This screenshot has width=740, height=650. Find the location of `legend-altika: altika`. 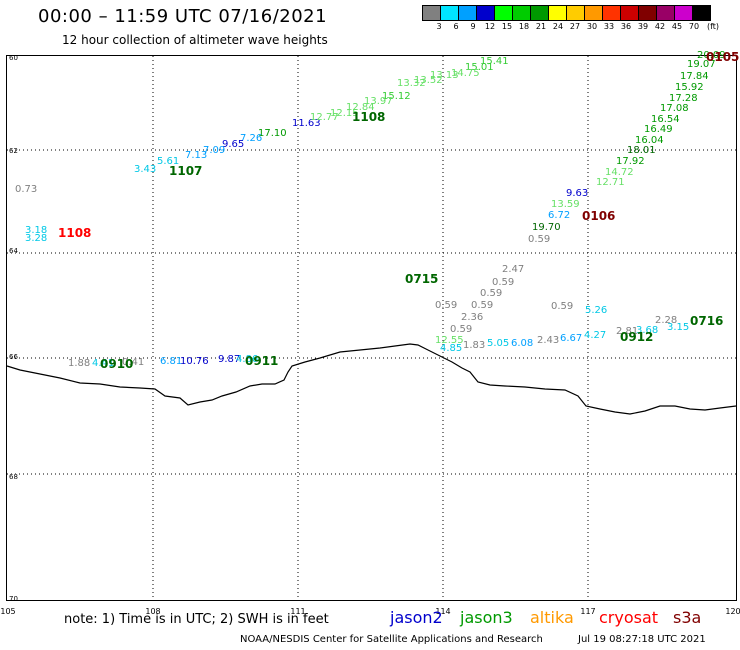

legend-altika: altika is located at coordinates (552, 617).